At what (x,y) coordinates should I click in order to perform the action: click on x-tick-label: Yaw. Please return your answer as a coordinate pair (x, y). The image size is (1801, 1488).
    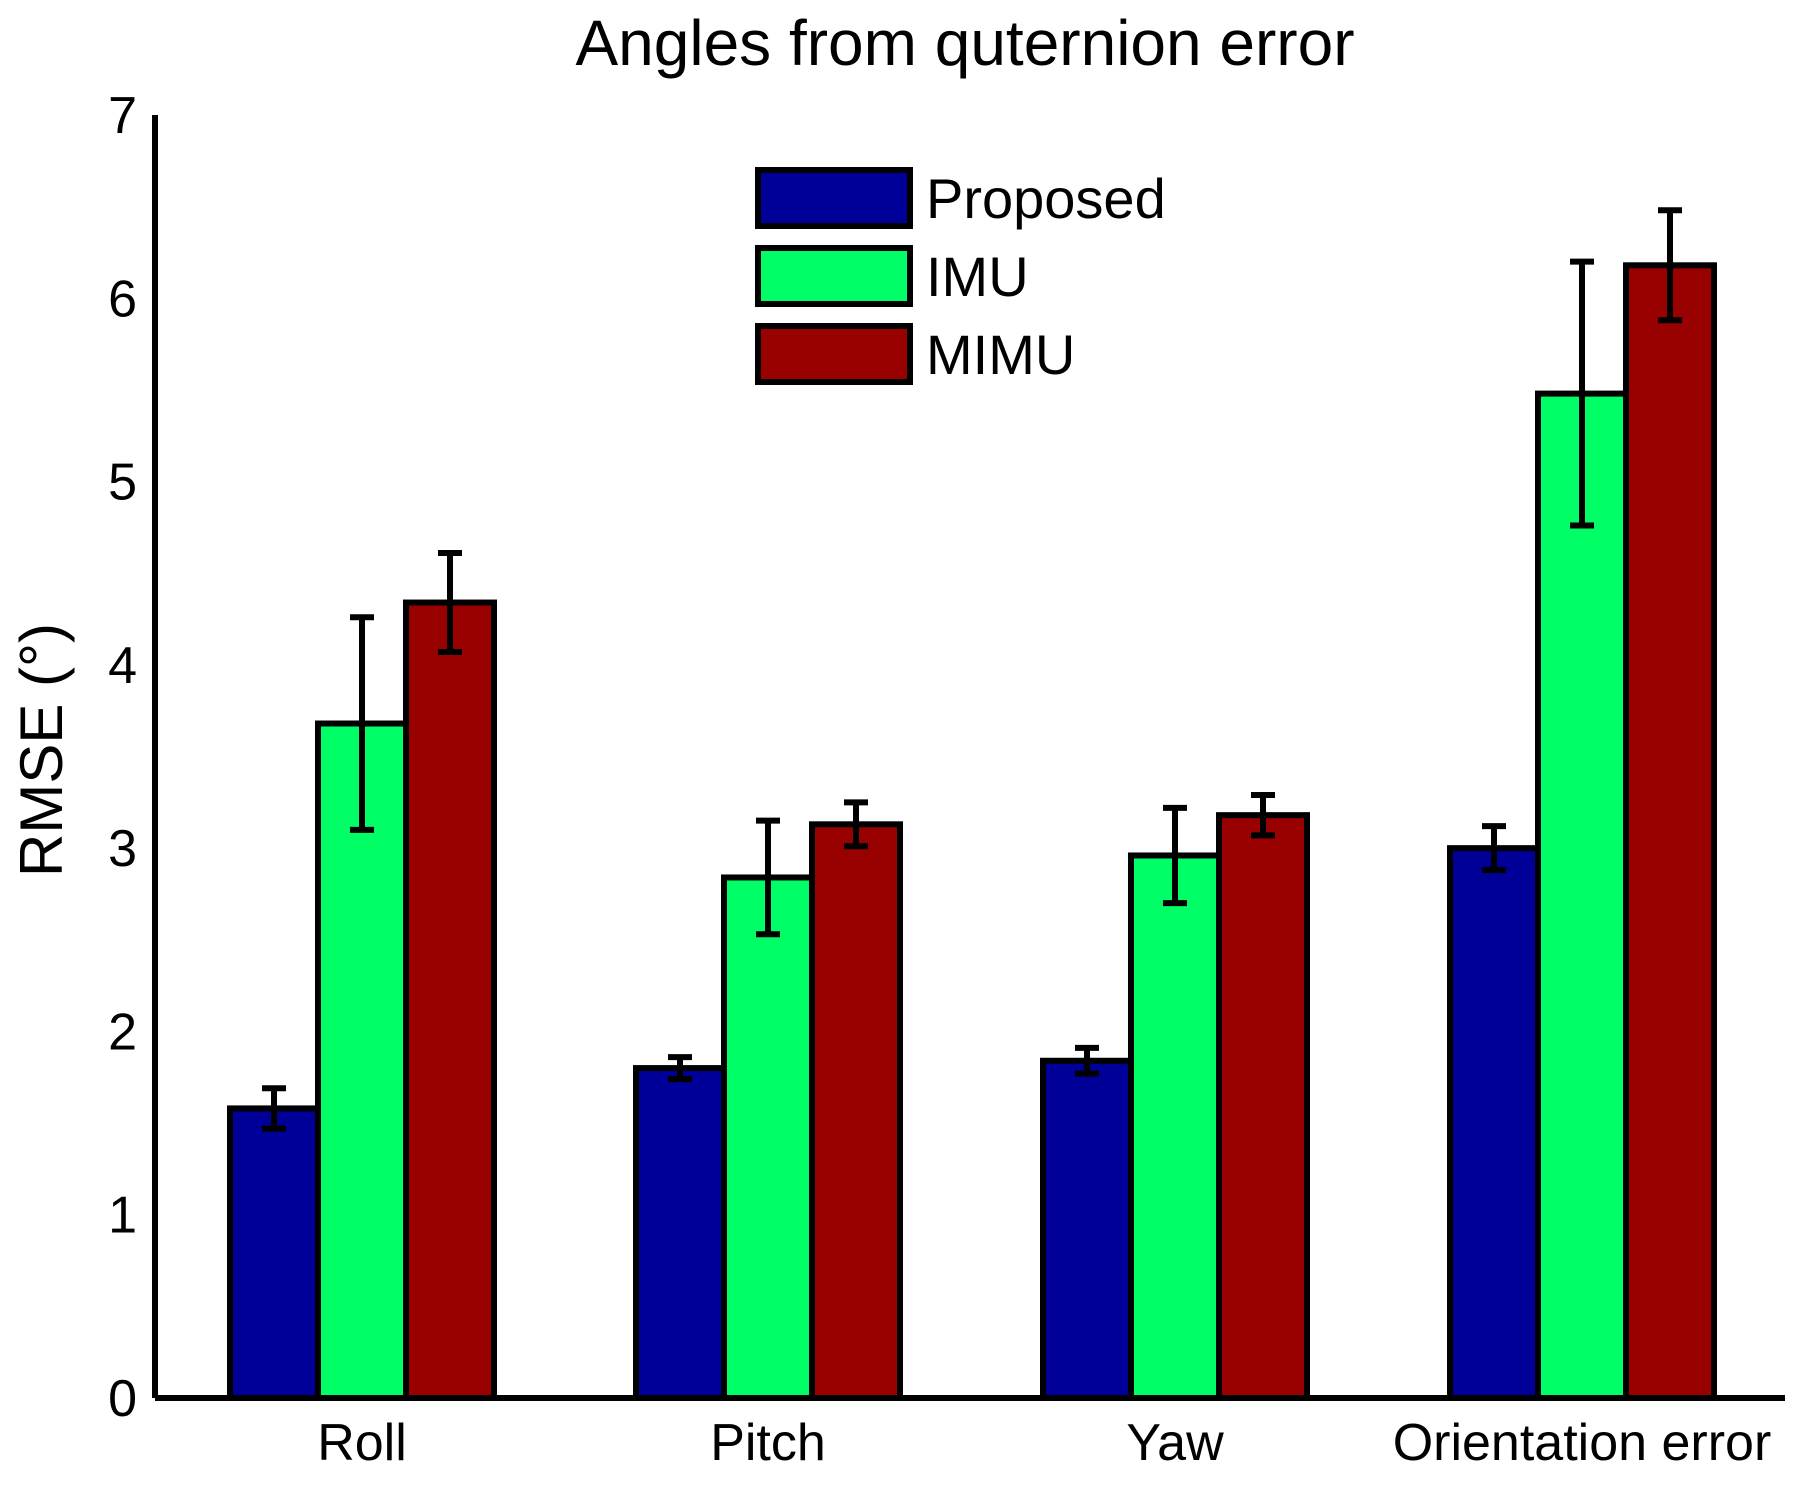
    Looking at the image, I should click on (1175, 1443).